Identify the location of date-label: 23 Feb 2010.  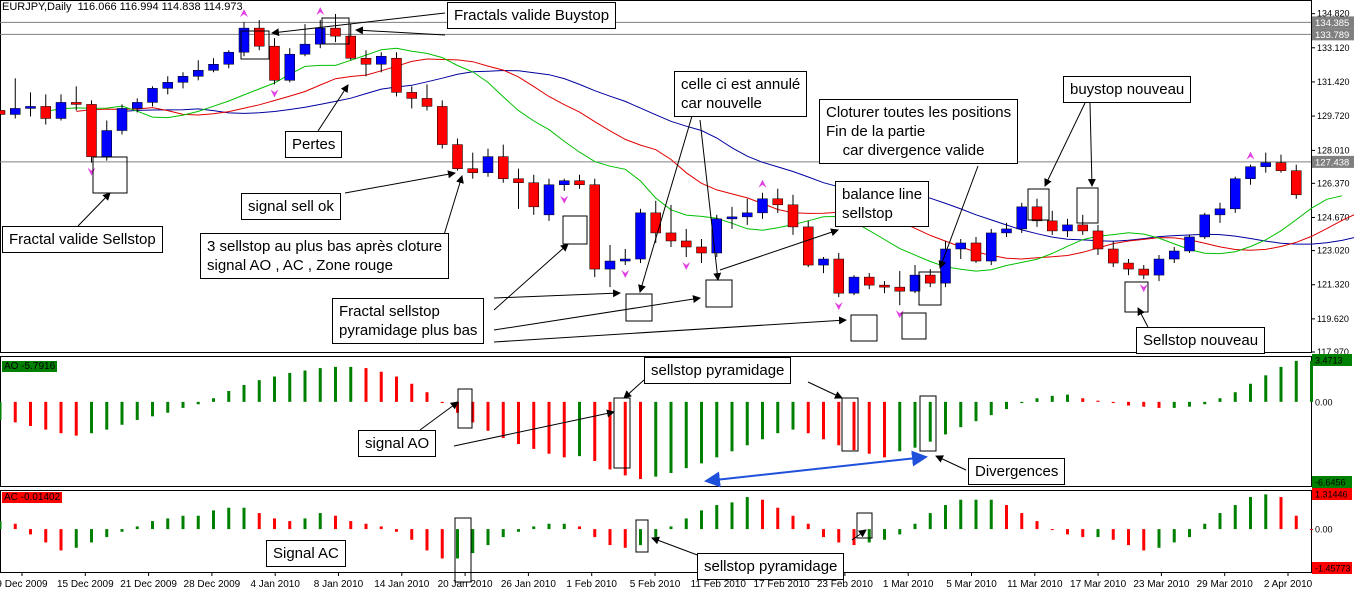
(845, 584).